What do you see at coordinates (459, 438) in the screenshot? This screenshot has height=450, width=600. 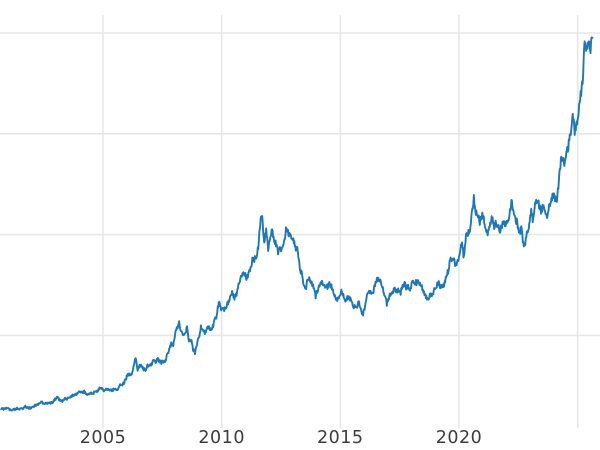 I see `x-tick-label: 2020` at bounding box center [459, 438].